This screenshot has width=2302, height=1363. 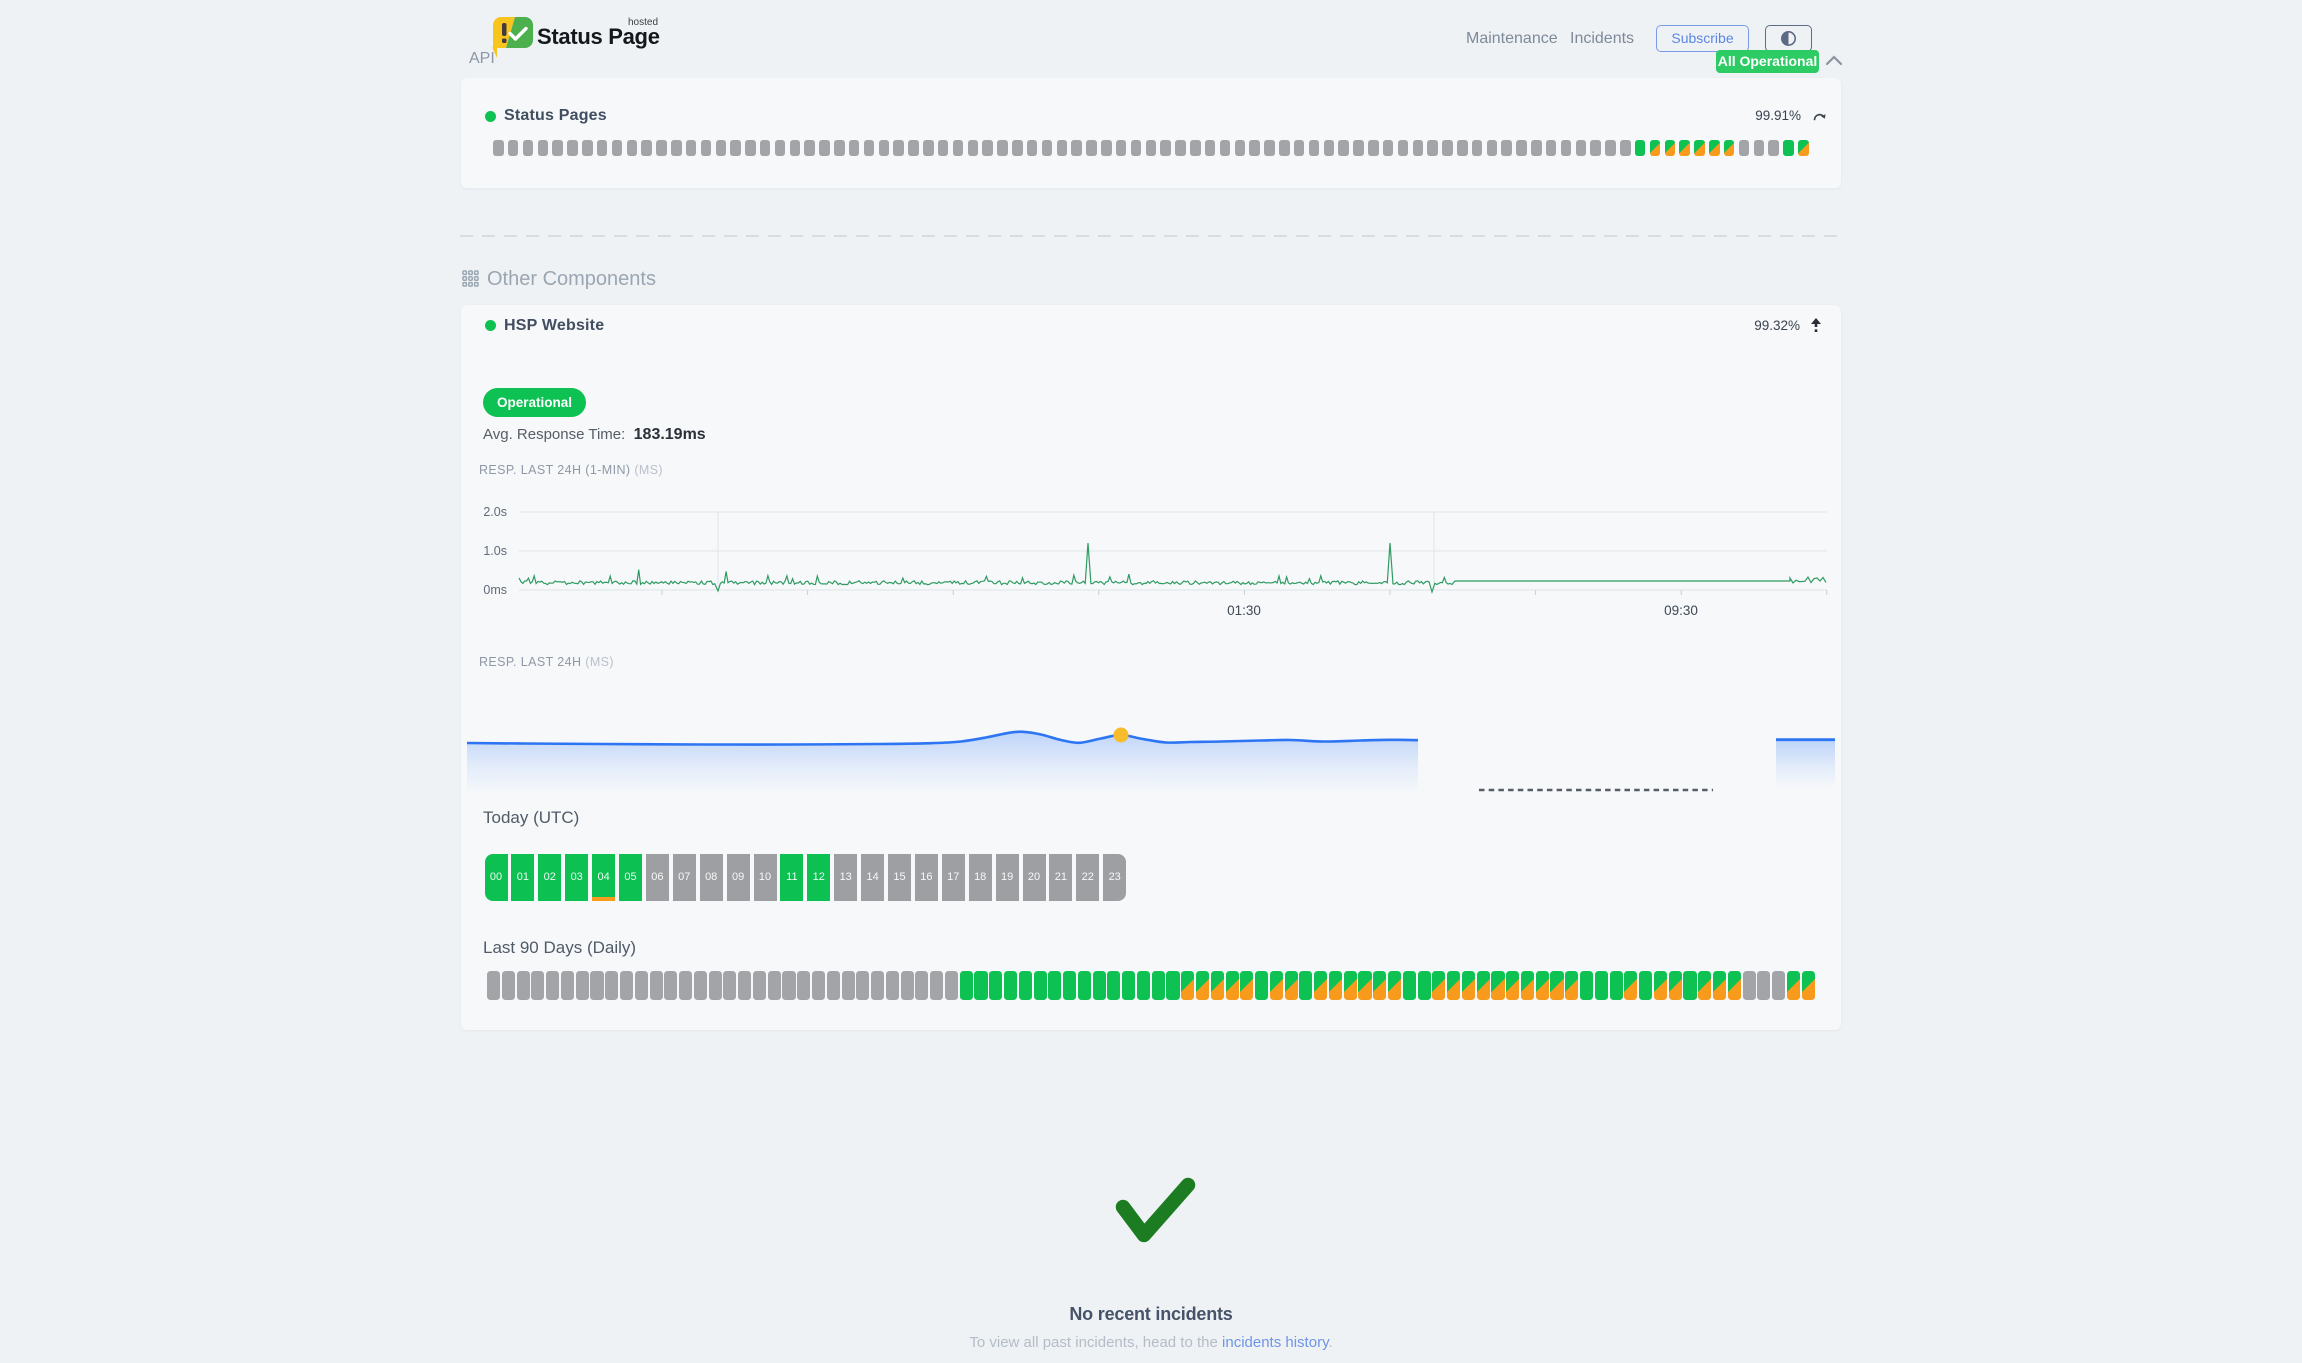 What do you see at coordinates (495, 590) in the screenshot?
I see `svg-text: 0ms` at bounding box center [495, 590].